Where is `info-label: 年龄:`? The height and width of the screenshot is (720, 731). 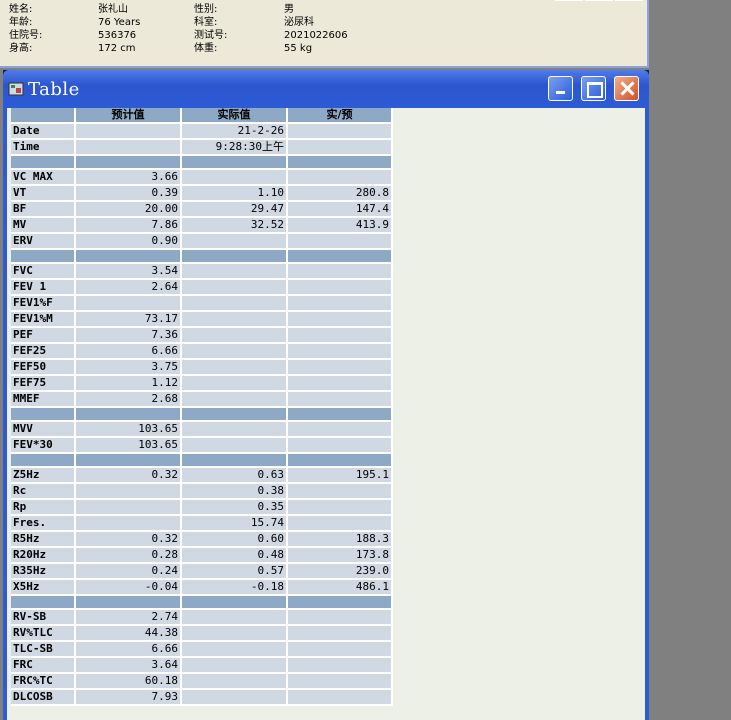 info-label: 年龄: is located at coordinates (21, 22).